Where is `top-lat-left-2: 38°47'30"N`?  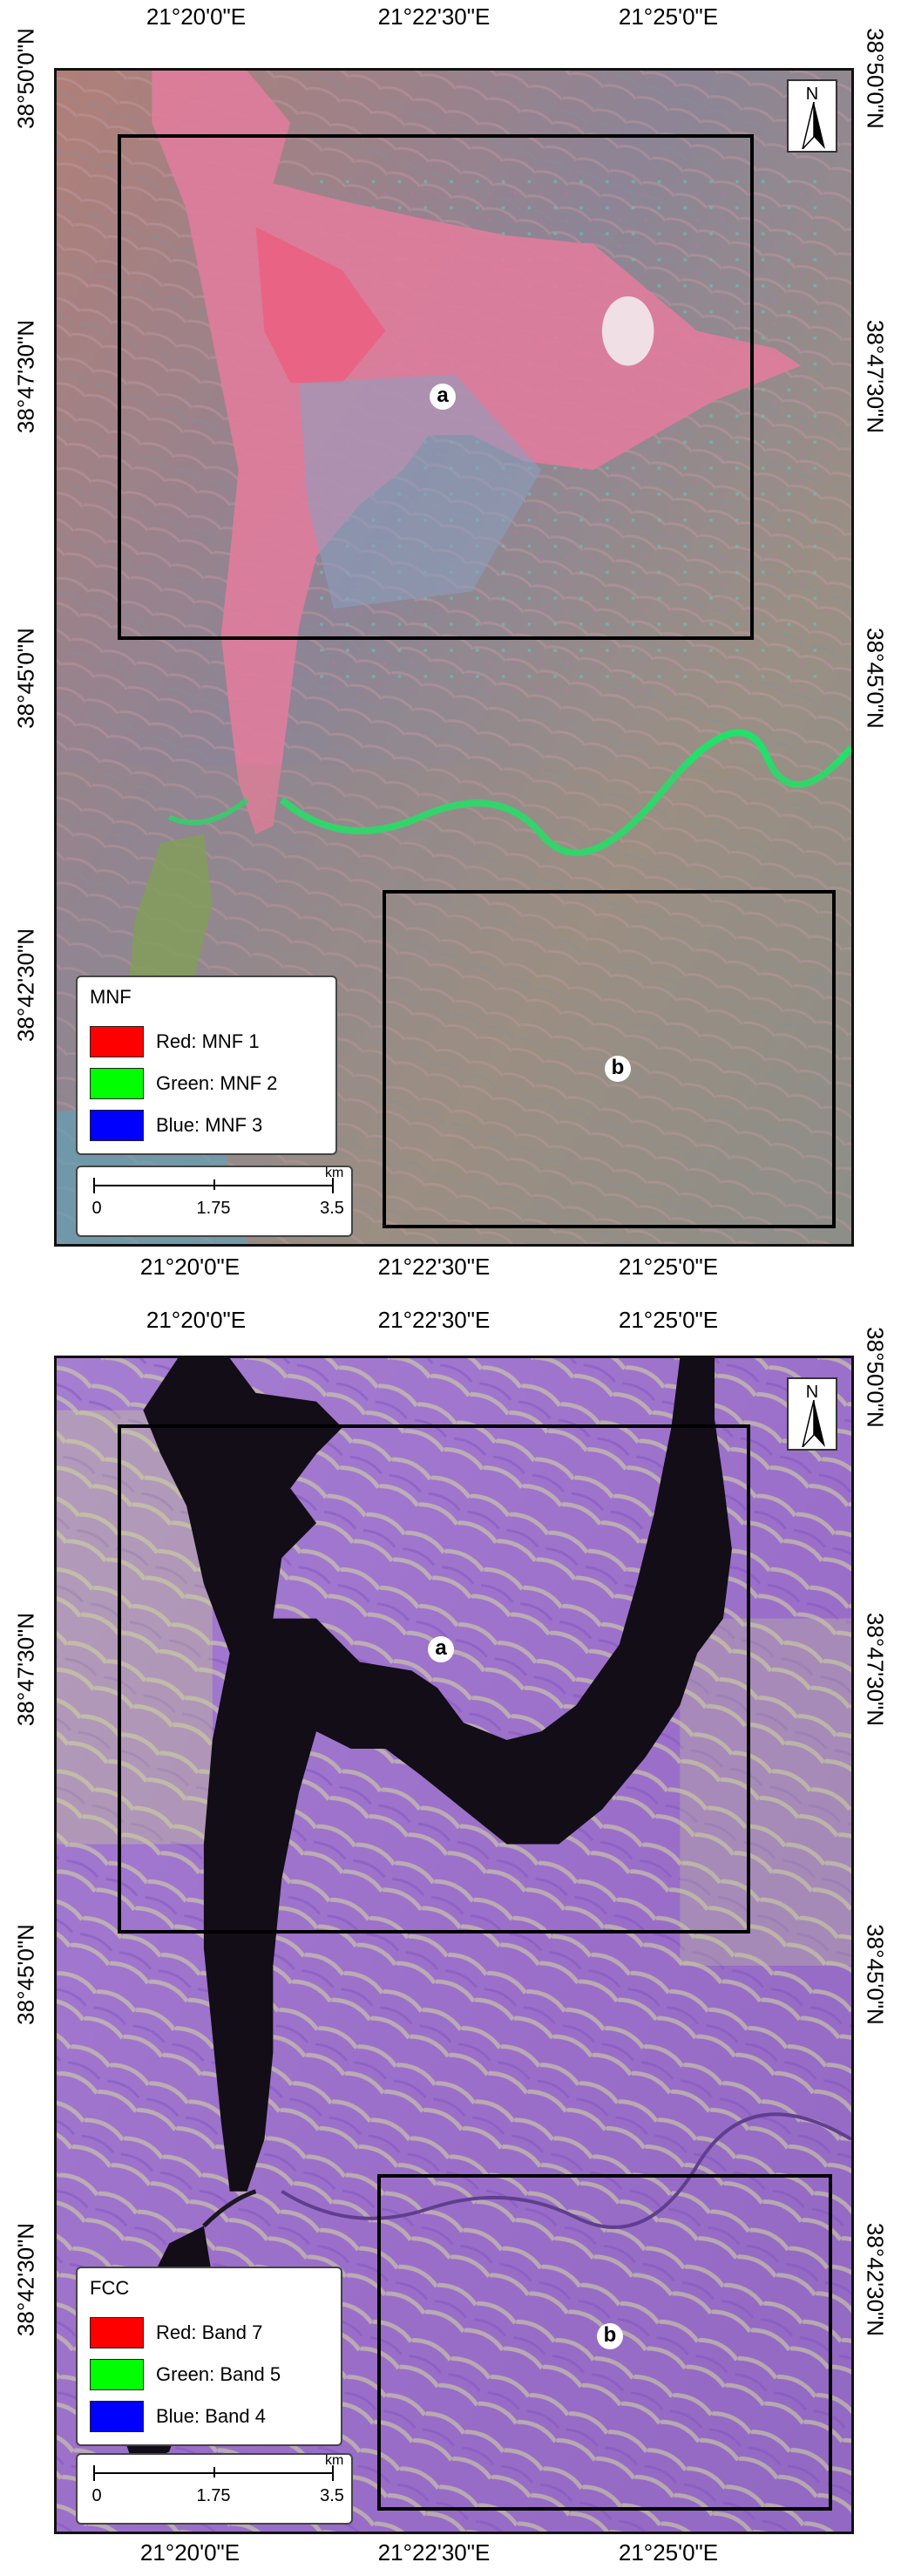
top-lat-left-2: 38°47'30"N is located at coordinates (25, 377).